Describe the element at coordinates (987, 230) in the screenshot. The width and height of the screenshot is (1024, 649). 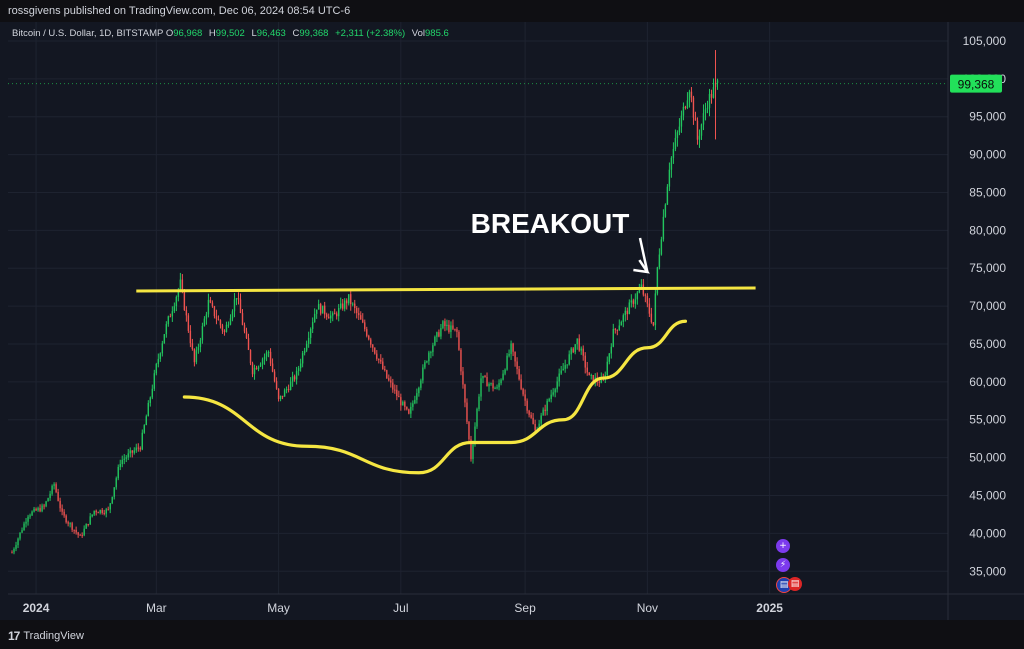
I see `y-tick-label: 80,000` at that location.